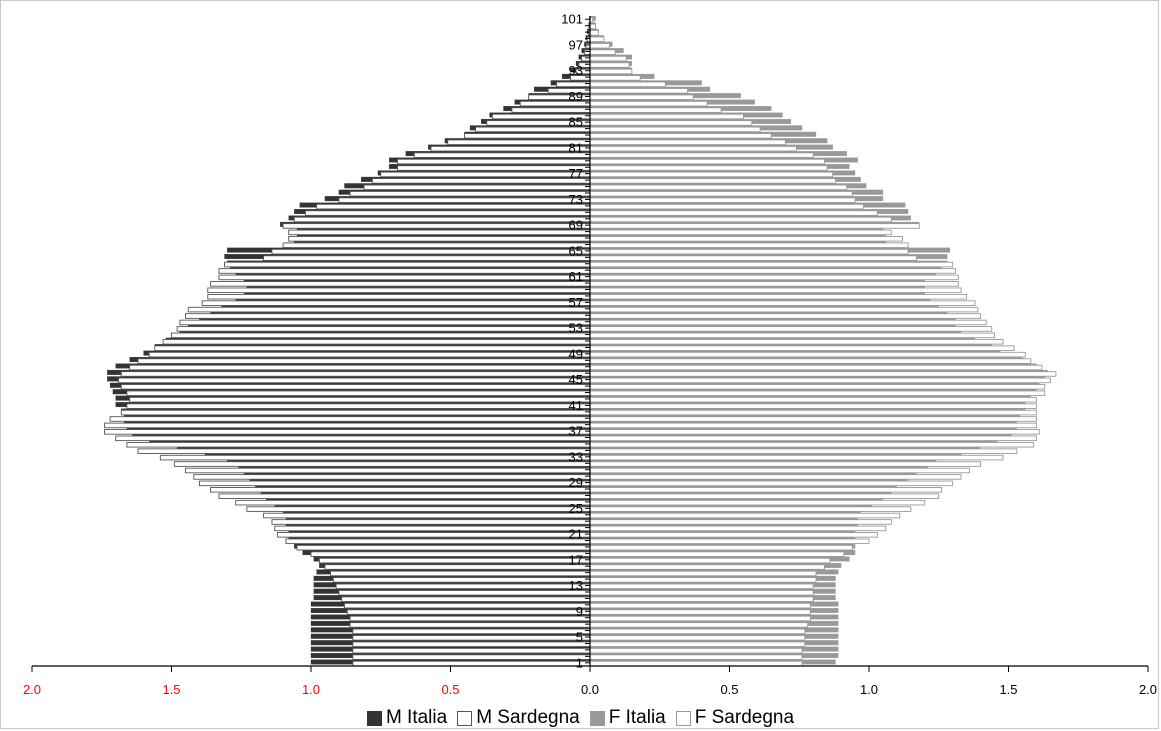  Describe the element at coordinates (576, 328) in the screenshot. I see `y-tick-label-53: 53` at that location.